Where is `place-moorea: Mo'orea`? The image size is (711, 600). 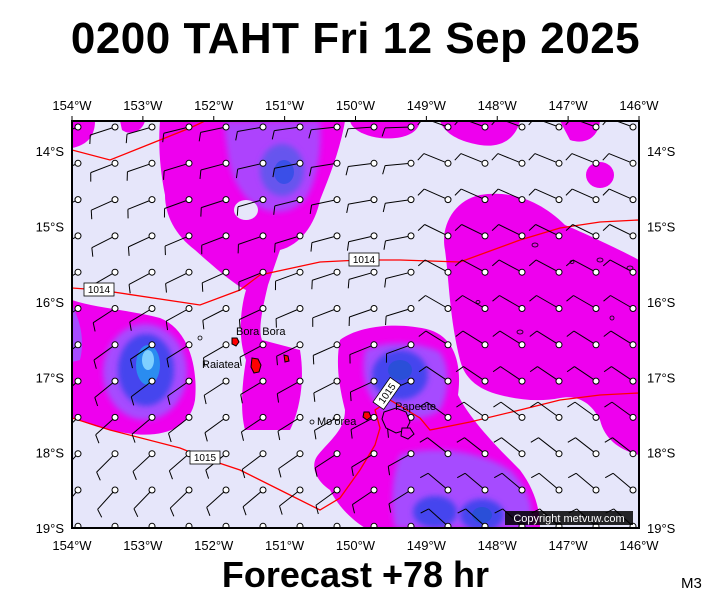
place-moorea: Mo'orea is located at coordinates (337, 422).